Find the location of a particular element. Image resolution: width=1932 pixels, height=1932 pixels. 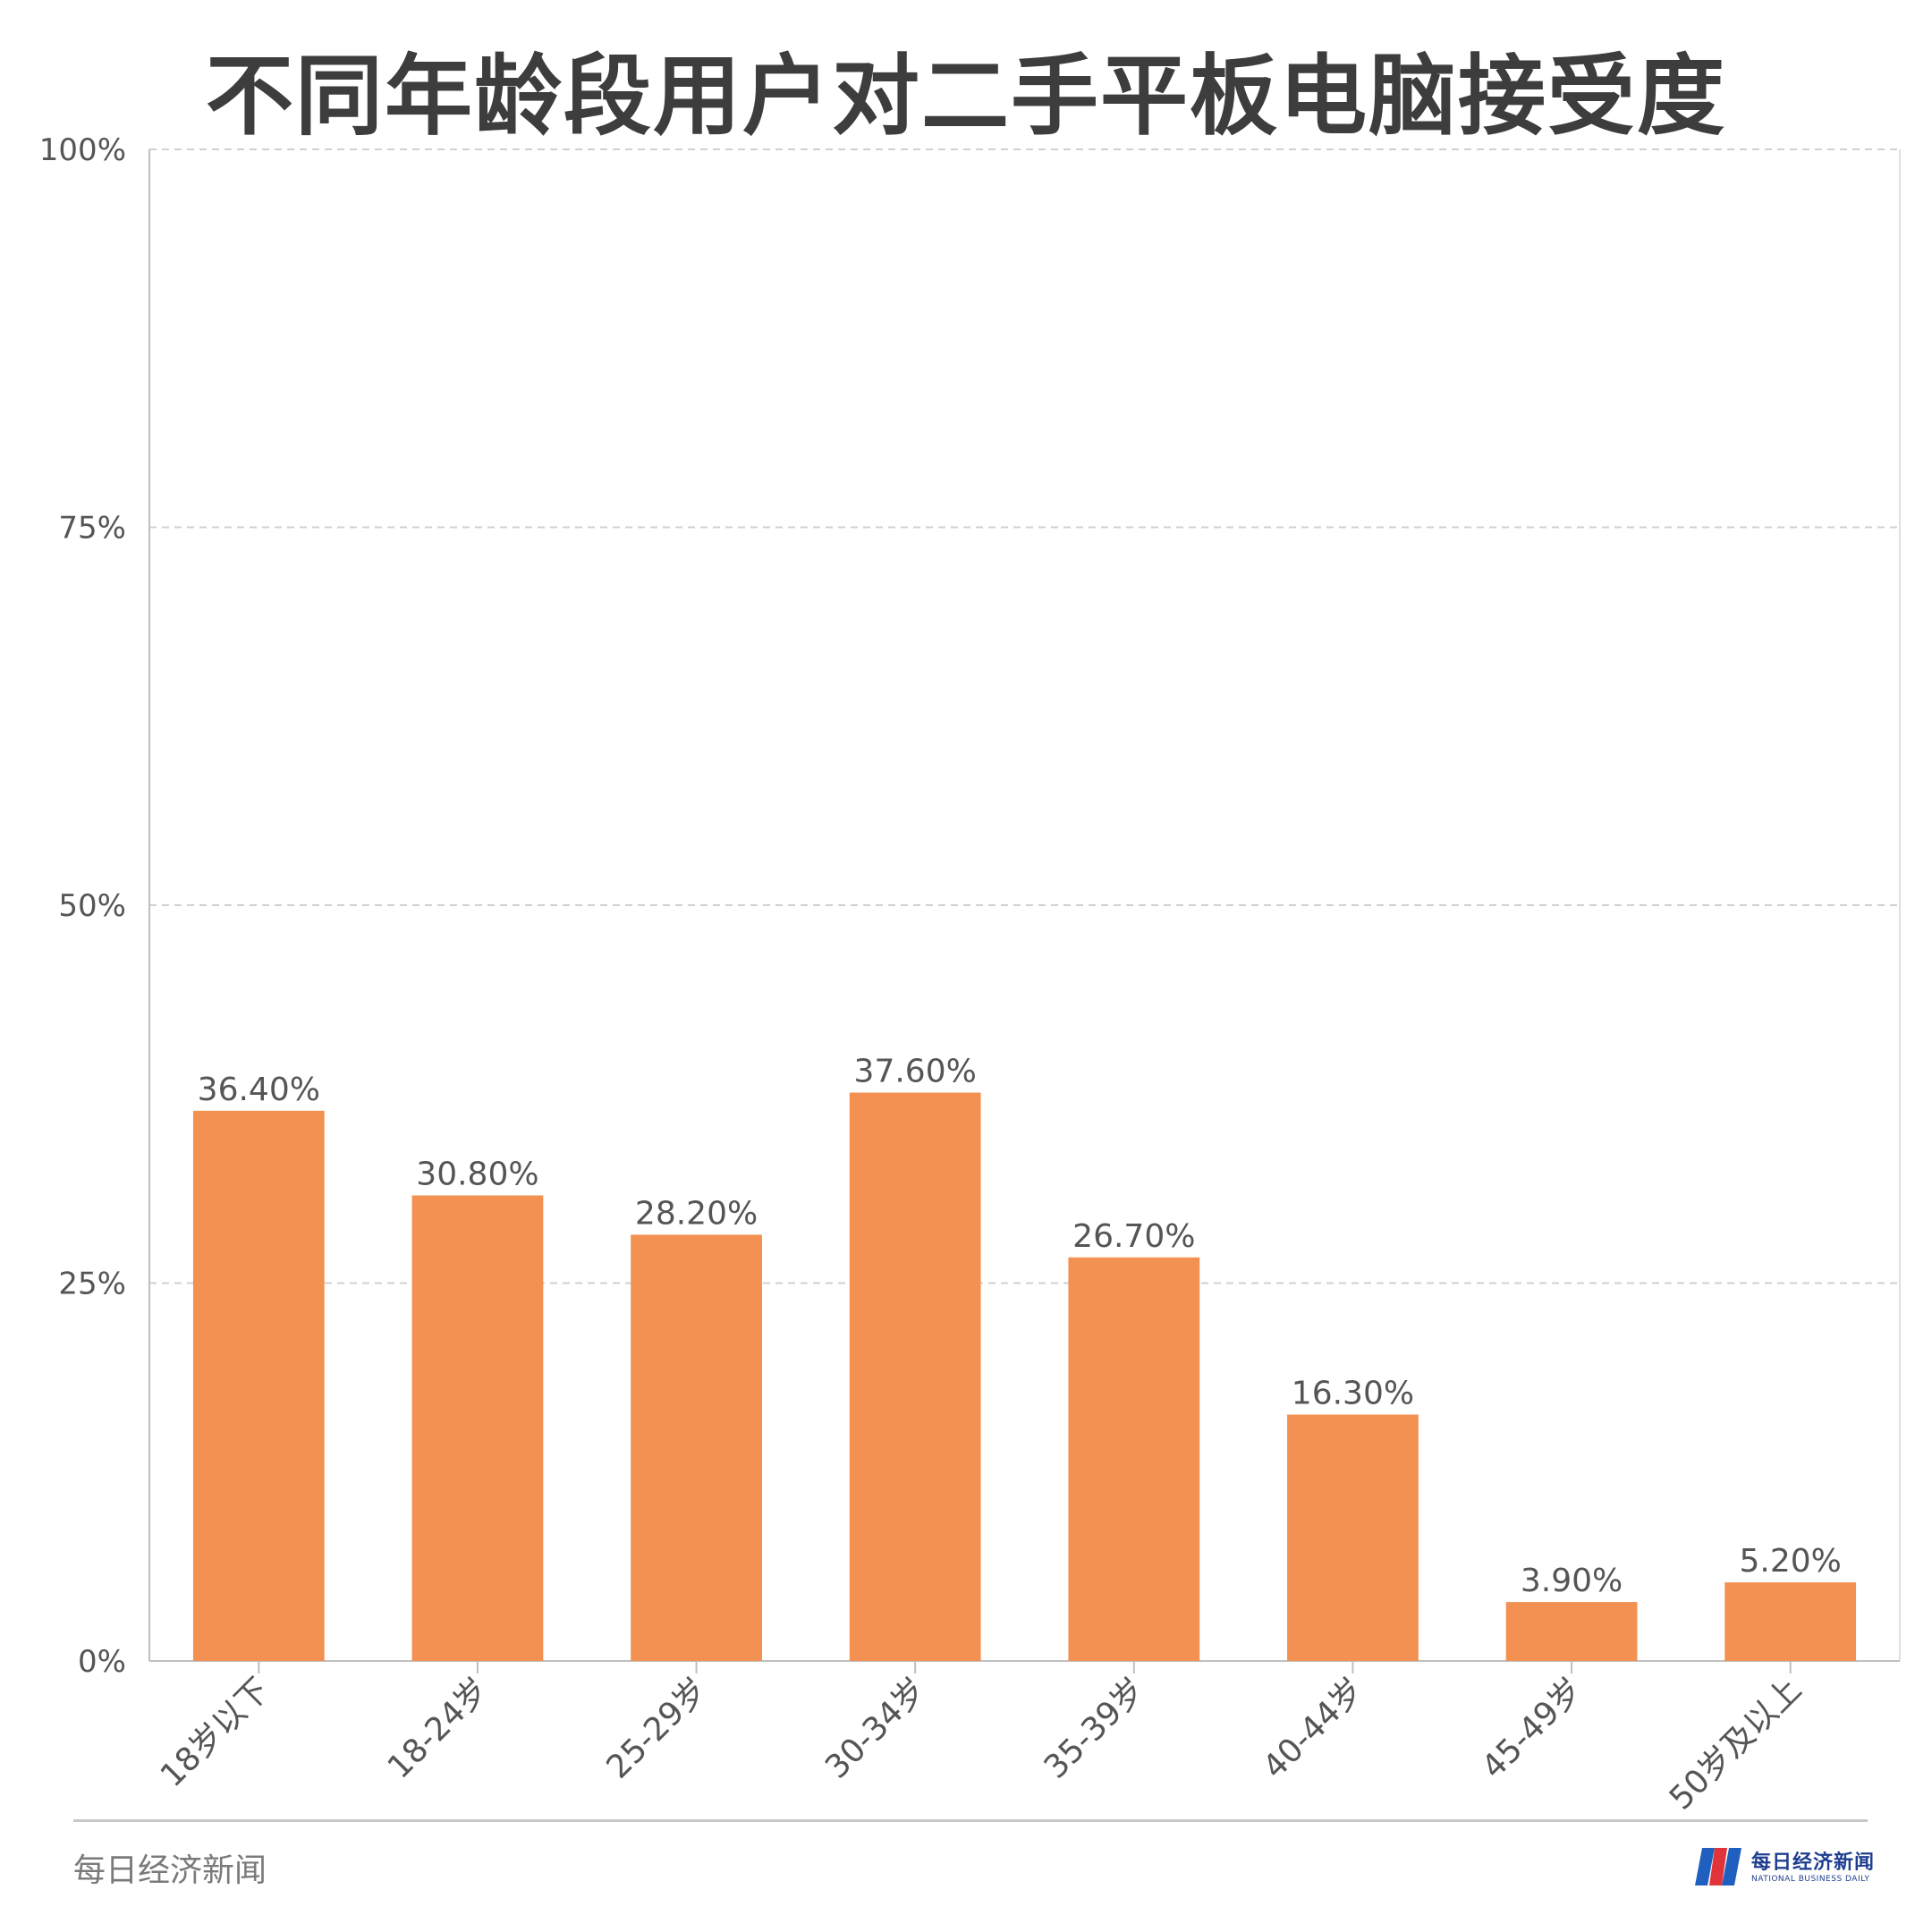

source-text: 每日经济新闻 is located at coordinates (170, 1870).